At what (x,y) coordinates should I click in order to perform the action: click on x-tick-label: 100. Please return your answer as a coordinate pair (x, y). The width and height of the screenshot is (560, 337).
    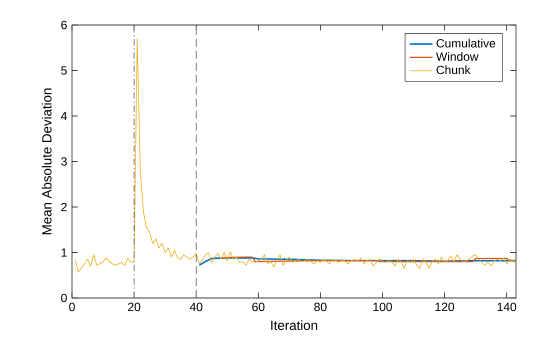
    Looking at the image, I should click on (382, 307).